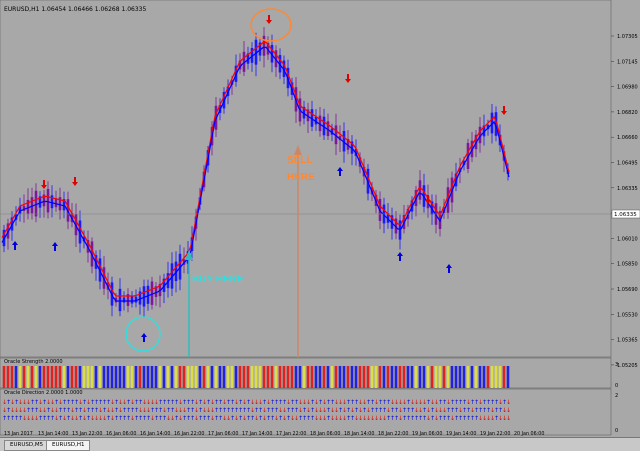  What do you see at coordinates (27, 445) in the screenshot?
I see `tab-eurusd-m5: EURUSD,M5` at bounding box center [27, 445].